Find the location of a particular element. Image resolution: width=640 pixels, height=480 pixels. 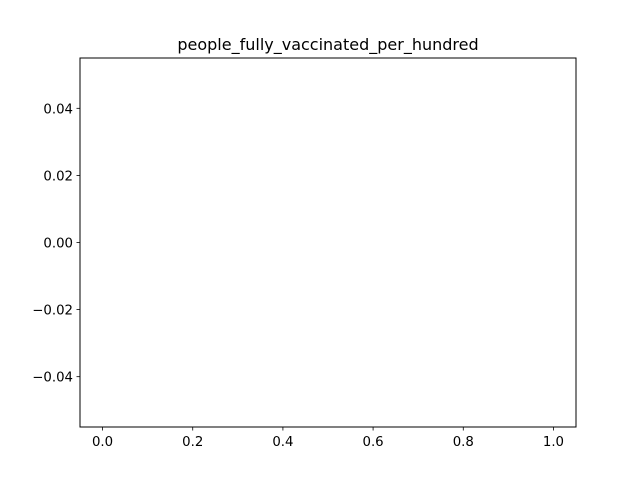

y-axis: 0.04 0.02 0.00 −0.02 −0.04 is located at coordinates (56, 244).